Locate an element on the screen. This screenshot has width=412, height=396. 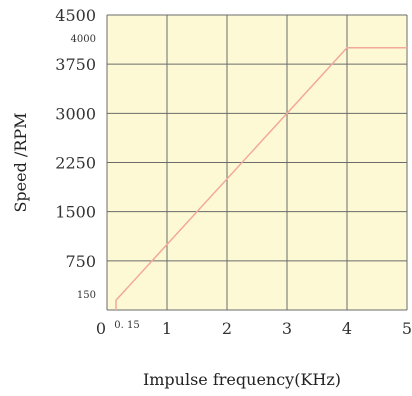
x-axis-title: Impulse frequency(KHz) is located at coordinates (242, 379).